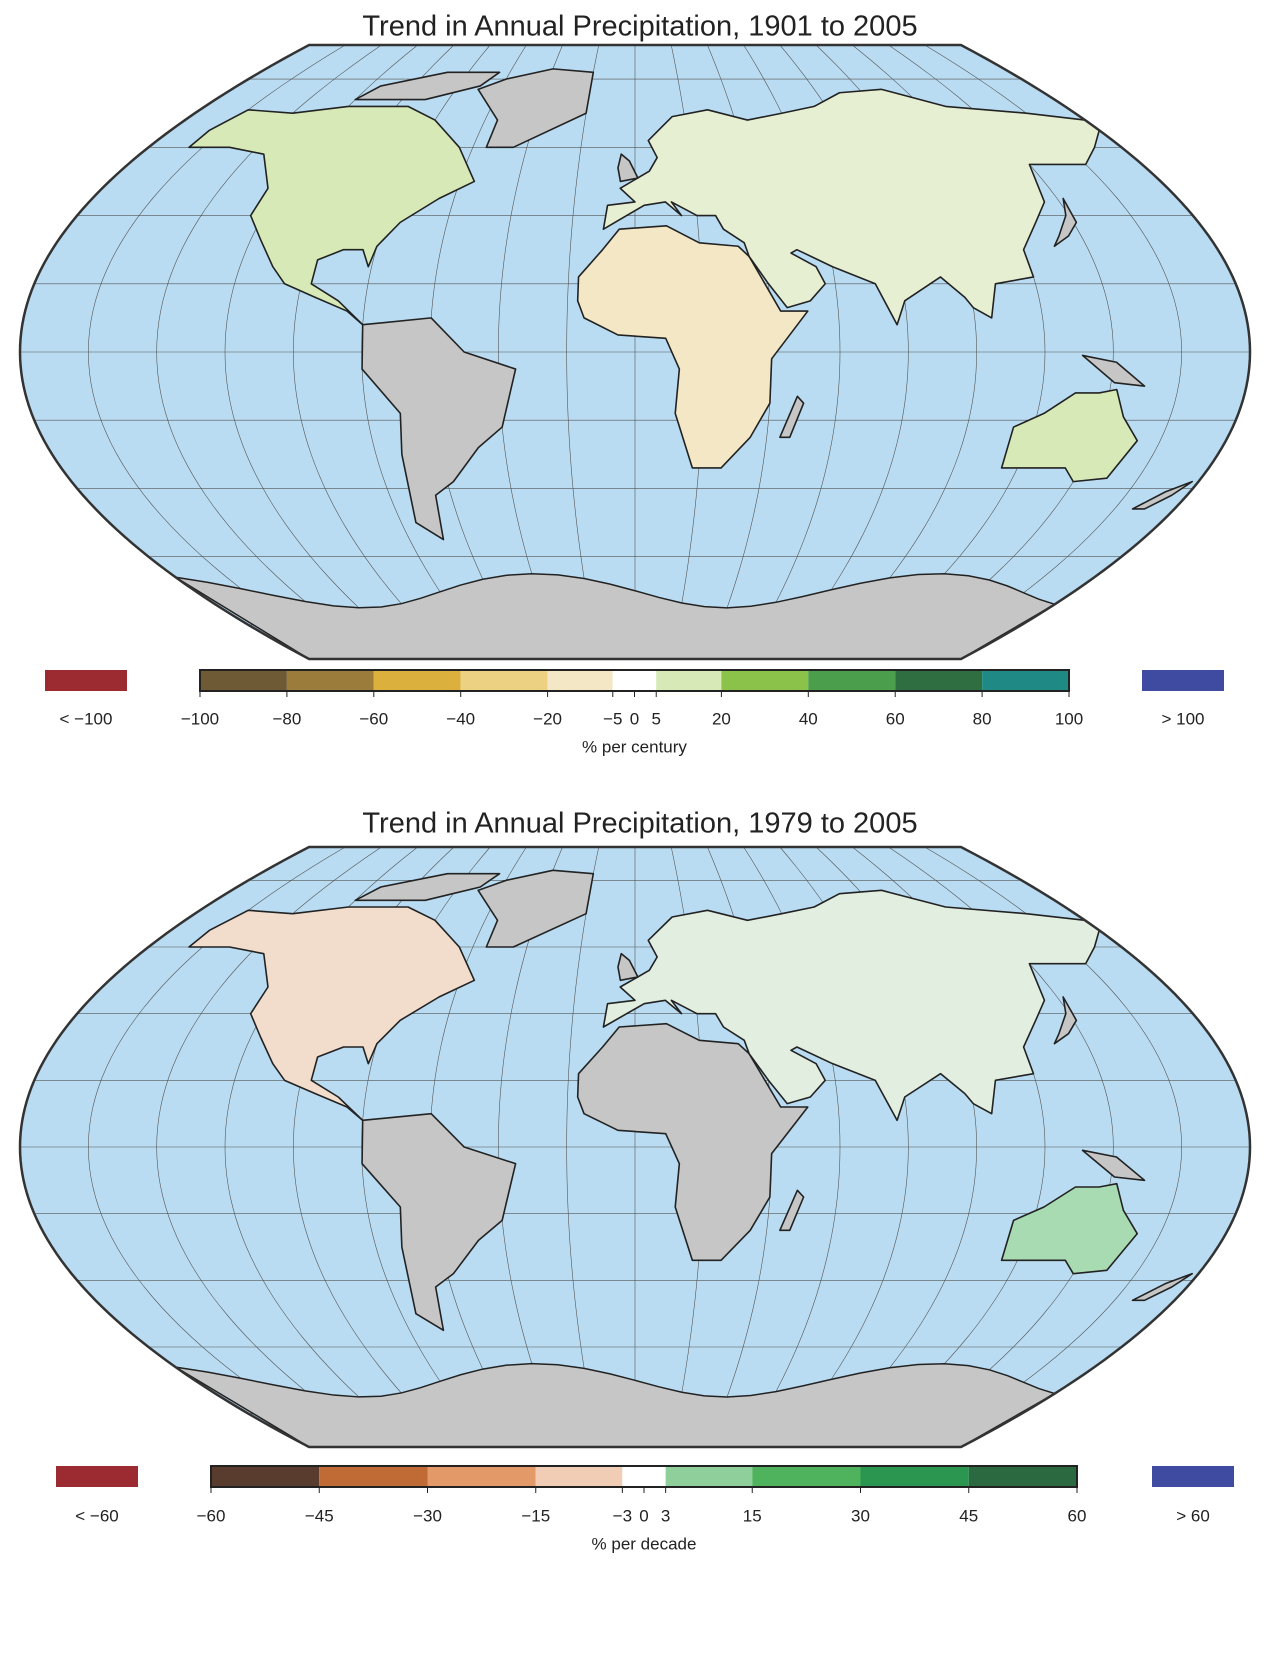  I want to click on colorbar-tick-label: 100, so click(1069, 718).